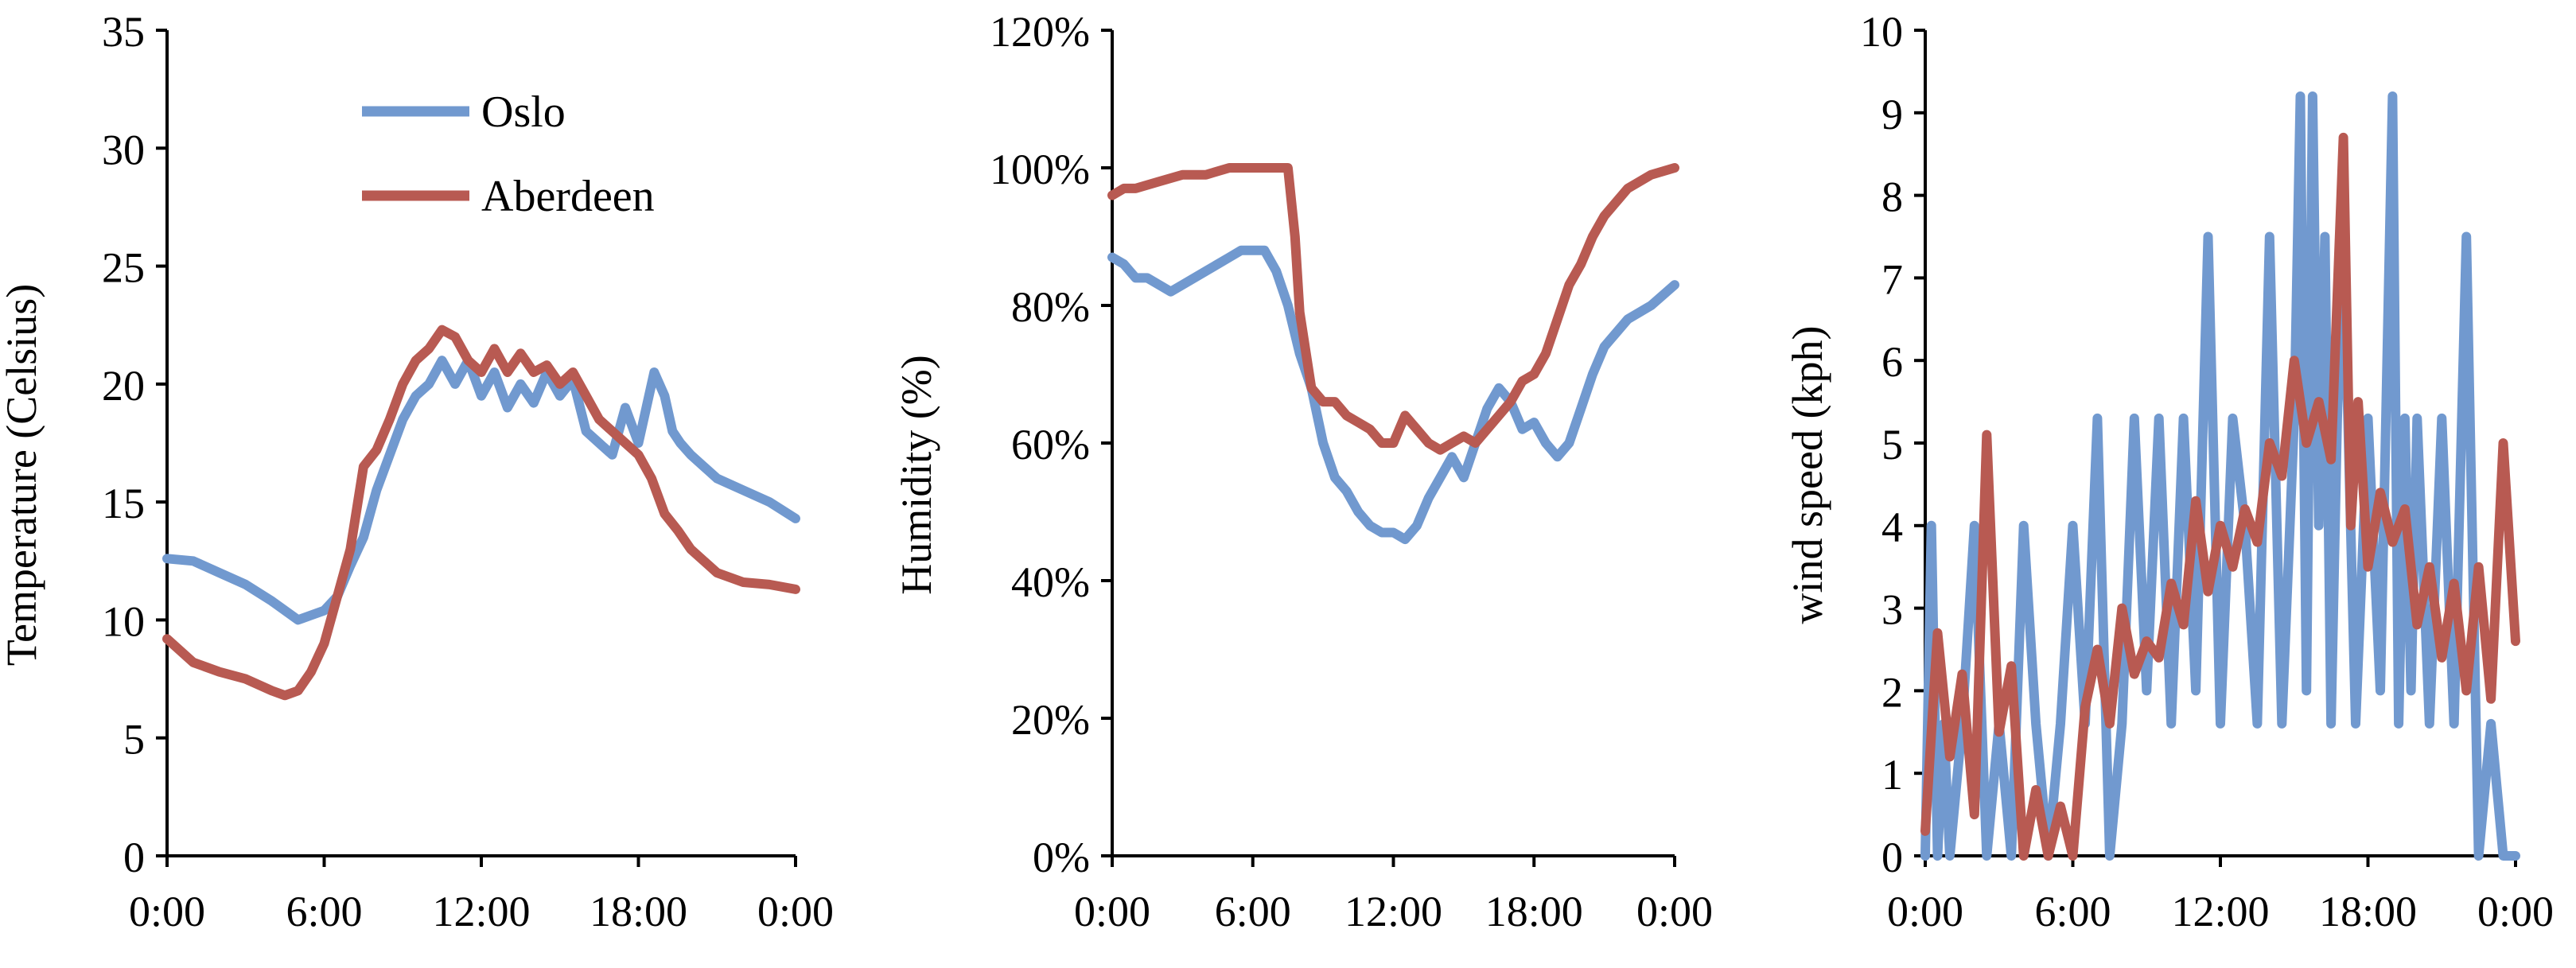 The height and width of the screenshot is (968, 2576). Describe the element at coordinates (1040, 169) in the screenshot. I see `y-tick-label: 100%` at that location.